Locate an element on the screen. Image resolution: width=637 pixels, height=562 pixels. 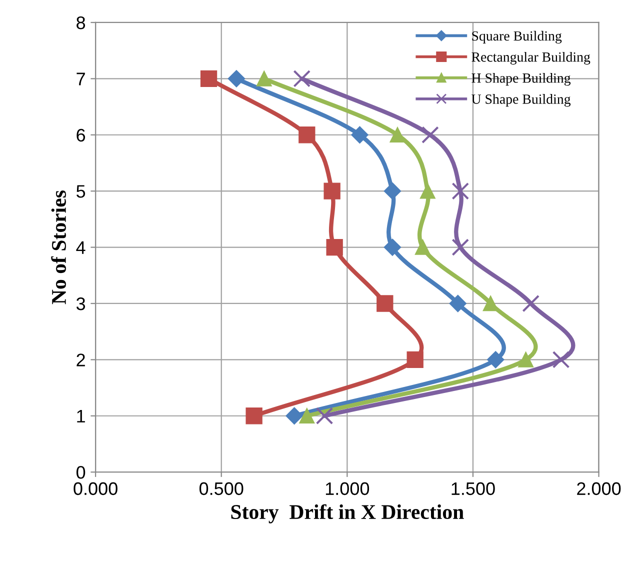
x-tick-label: 0.500 is located at coordinates (221, 489).